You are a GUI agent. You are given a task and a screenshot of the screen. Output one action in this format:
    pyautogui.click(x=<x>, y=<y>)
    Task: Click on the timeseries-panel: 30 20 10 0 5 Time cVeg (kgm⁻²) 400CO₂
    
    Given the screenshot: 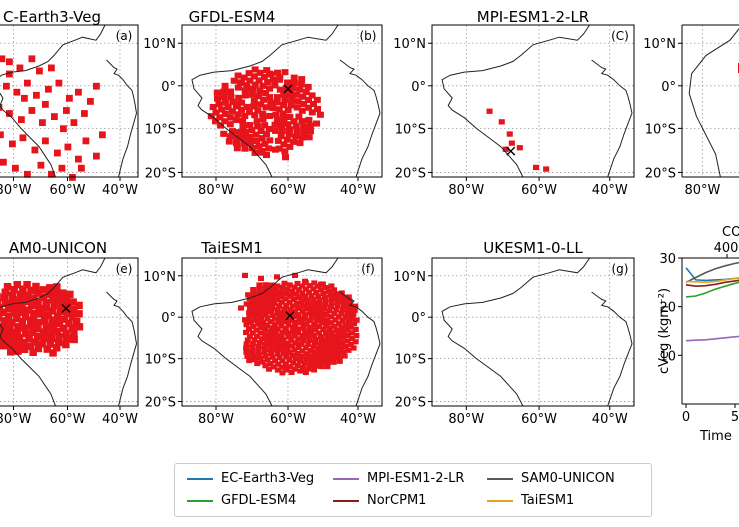 What is the action you would take?
    pyautogui.click(x=698, y=334)
    